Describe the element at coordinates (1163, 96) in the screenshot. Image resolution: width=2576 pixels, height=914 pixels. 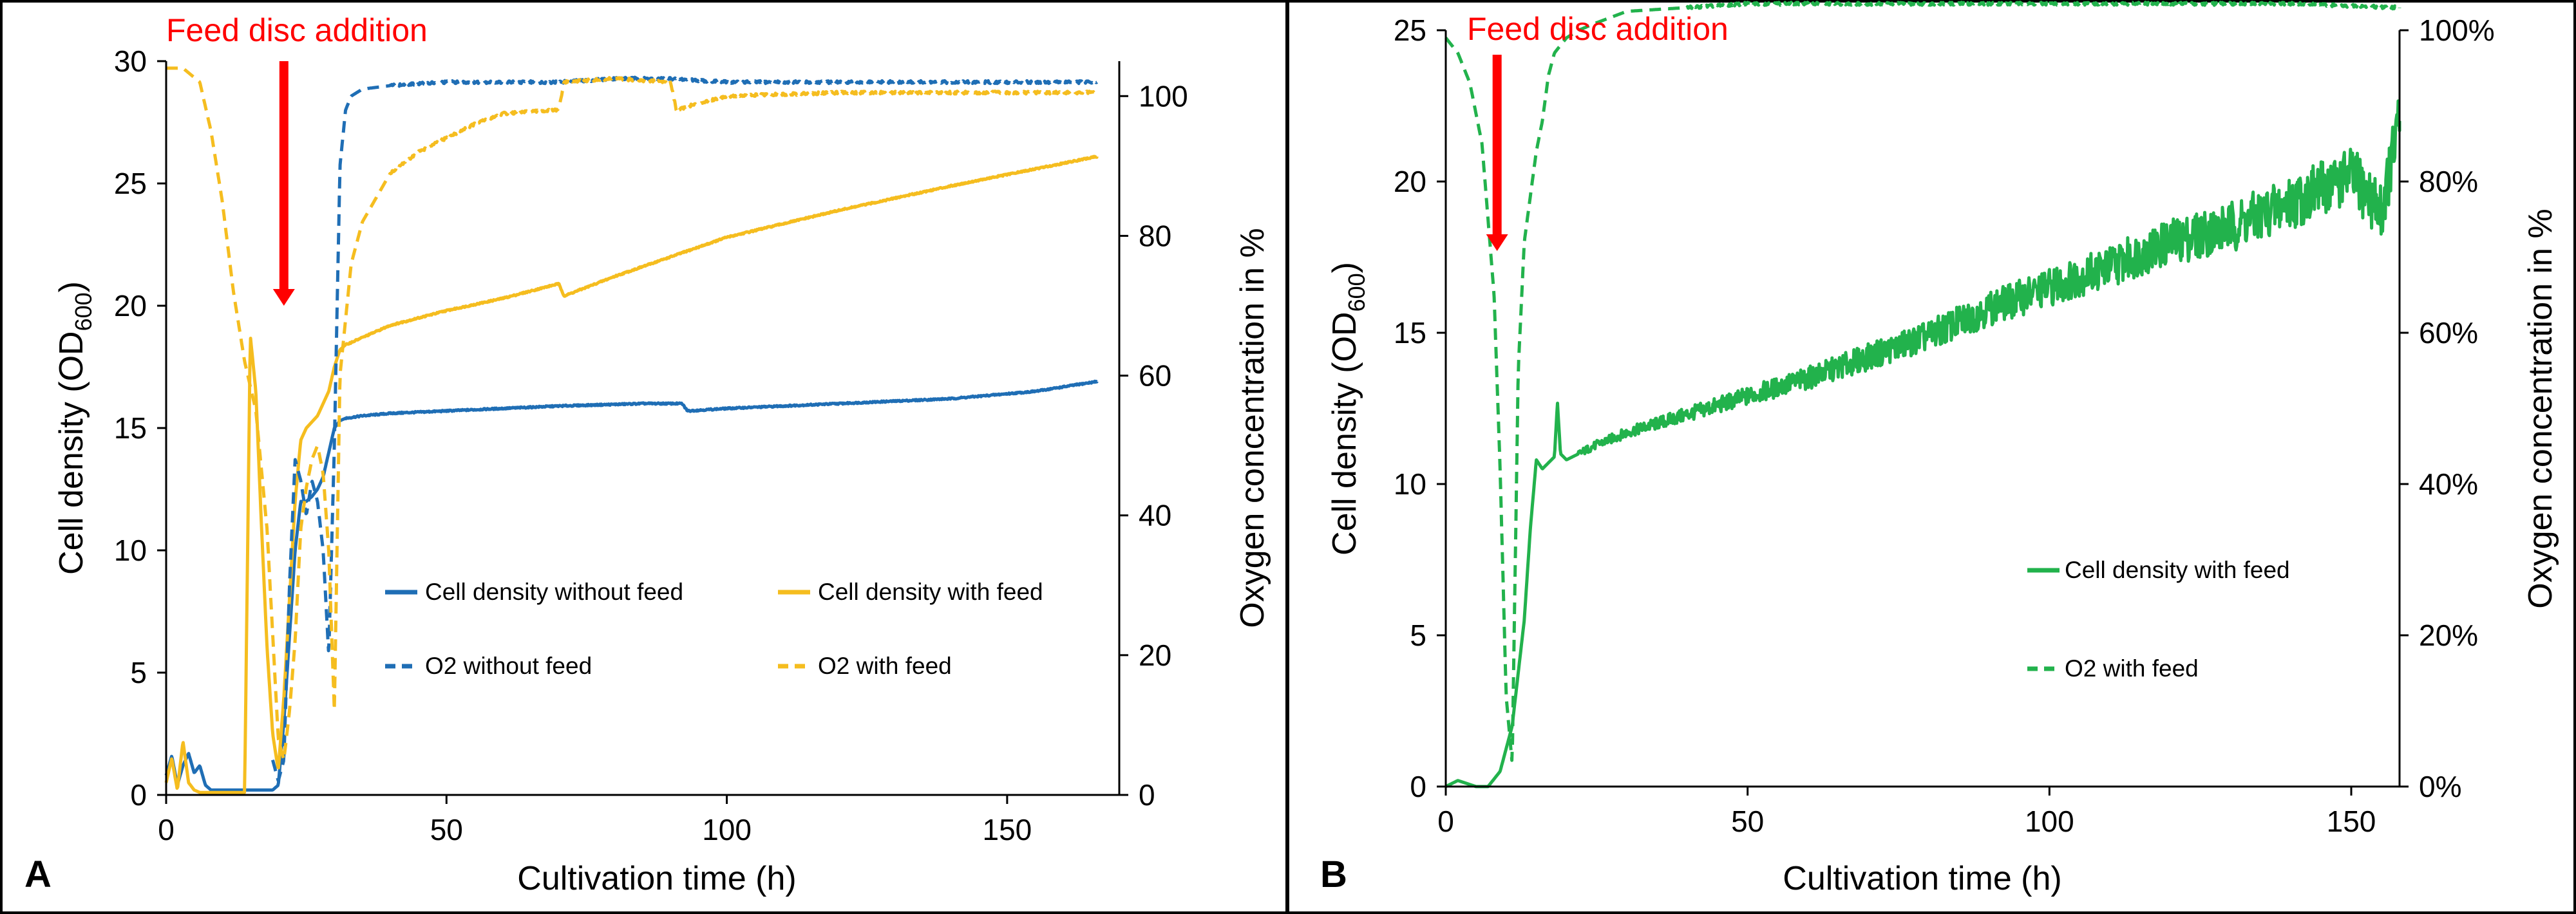
I see `y2-tick-label: 100` at that location.